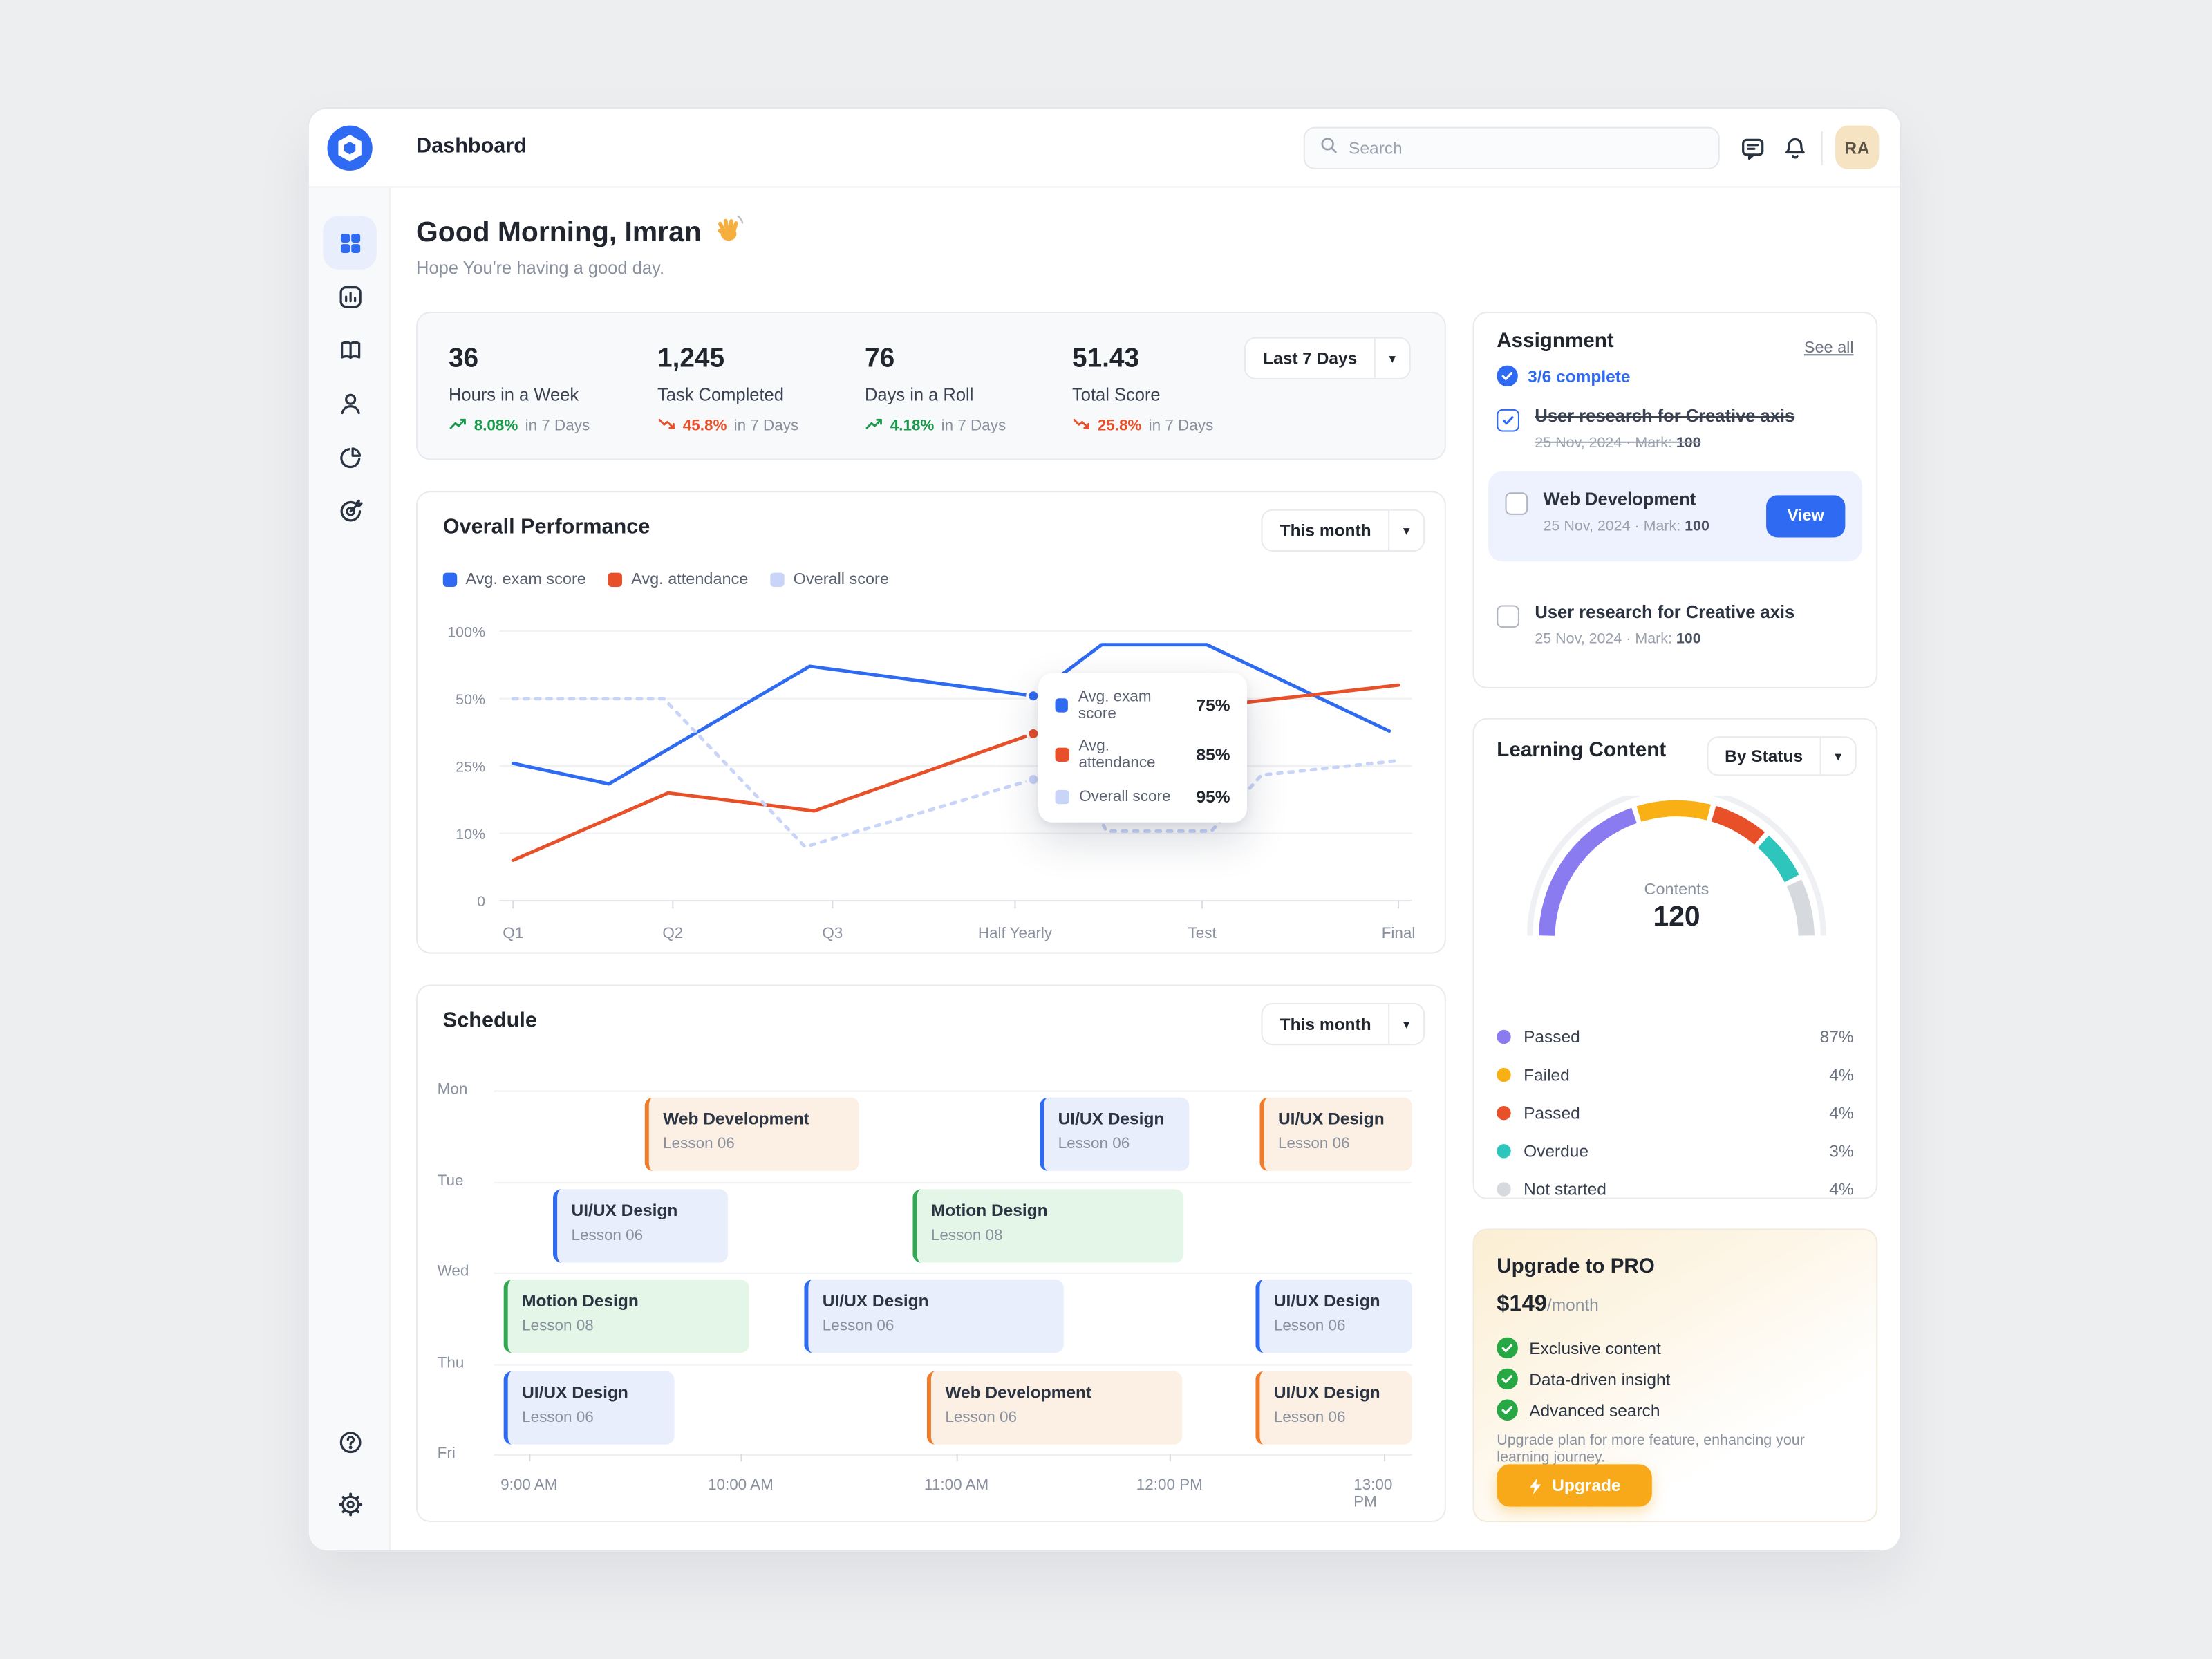 The height and width of the screenshot is (1659, 2212). Describe the element at coordinates (1527, 148) in the screenshot. I see `search-input` at that location.